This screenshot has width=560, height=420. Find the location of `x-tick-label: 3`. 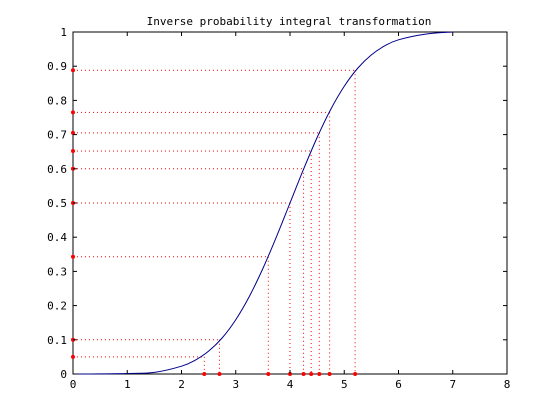

x-tick-label: 3 is located at coordinates (235, 384).